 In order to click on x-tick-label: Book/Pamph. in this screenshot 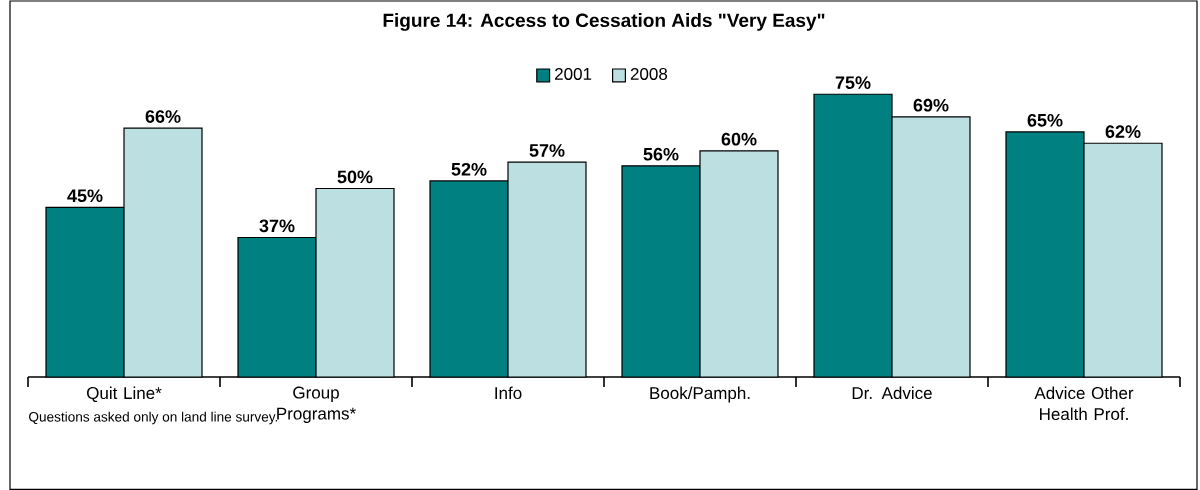, I will do `click(700, 394)`.